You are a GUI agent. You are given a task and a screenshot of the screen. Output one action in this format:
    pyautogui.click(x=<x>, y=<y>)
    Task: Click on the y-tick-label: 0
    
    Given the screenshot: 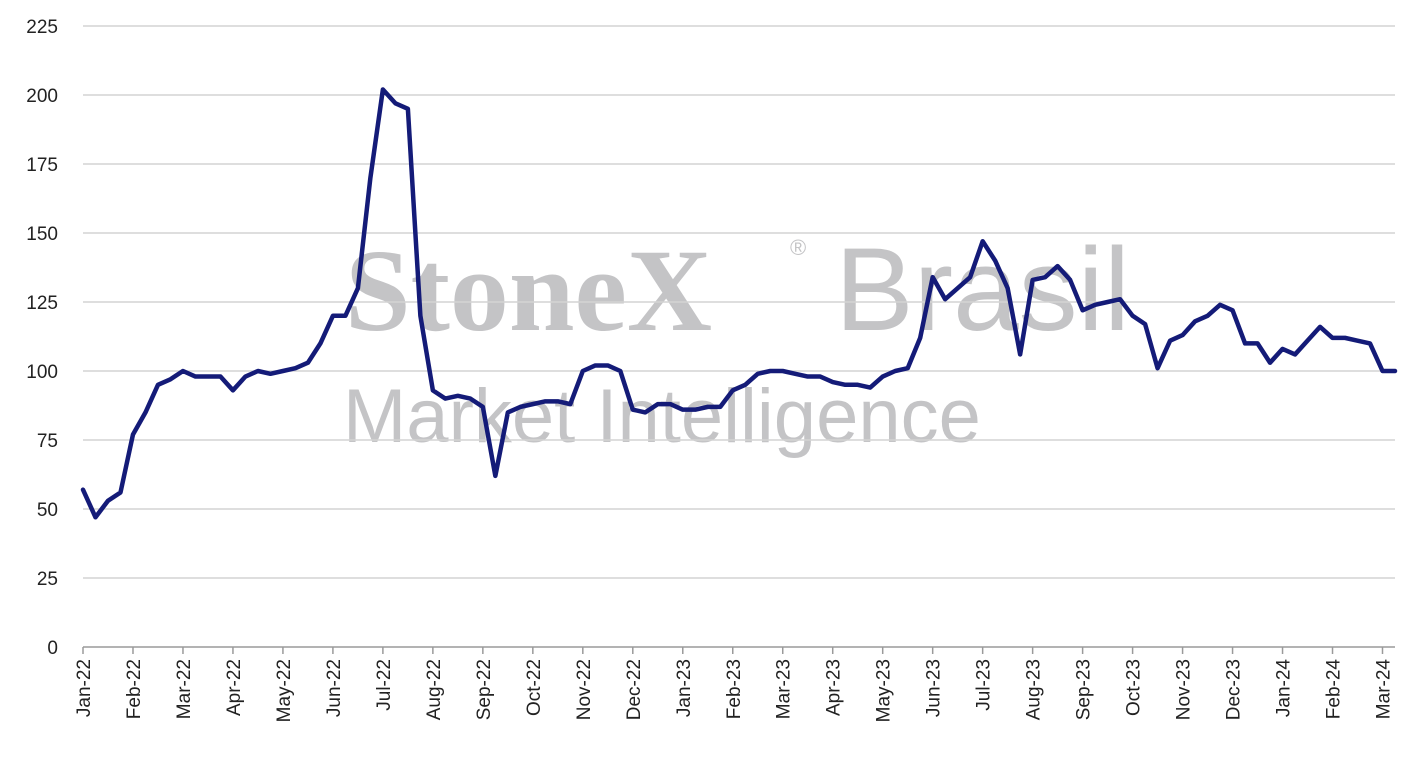 What is the action you would take?
    pyautogui.click(x=52, y=648)
    